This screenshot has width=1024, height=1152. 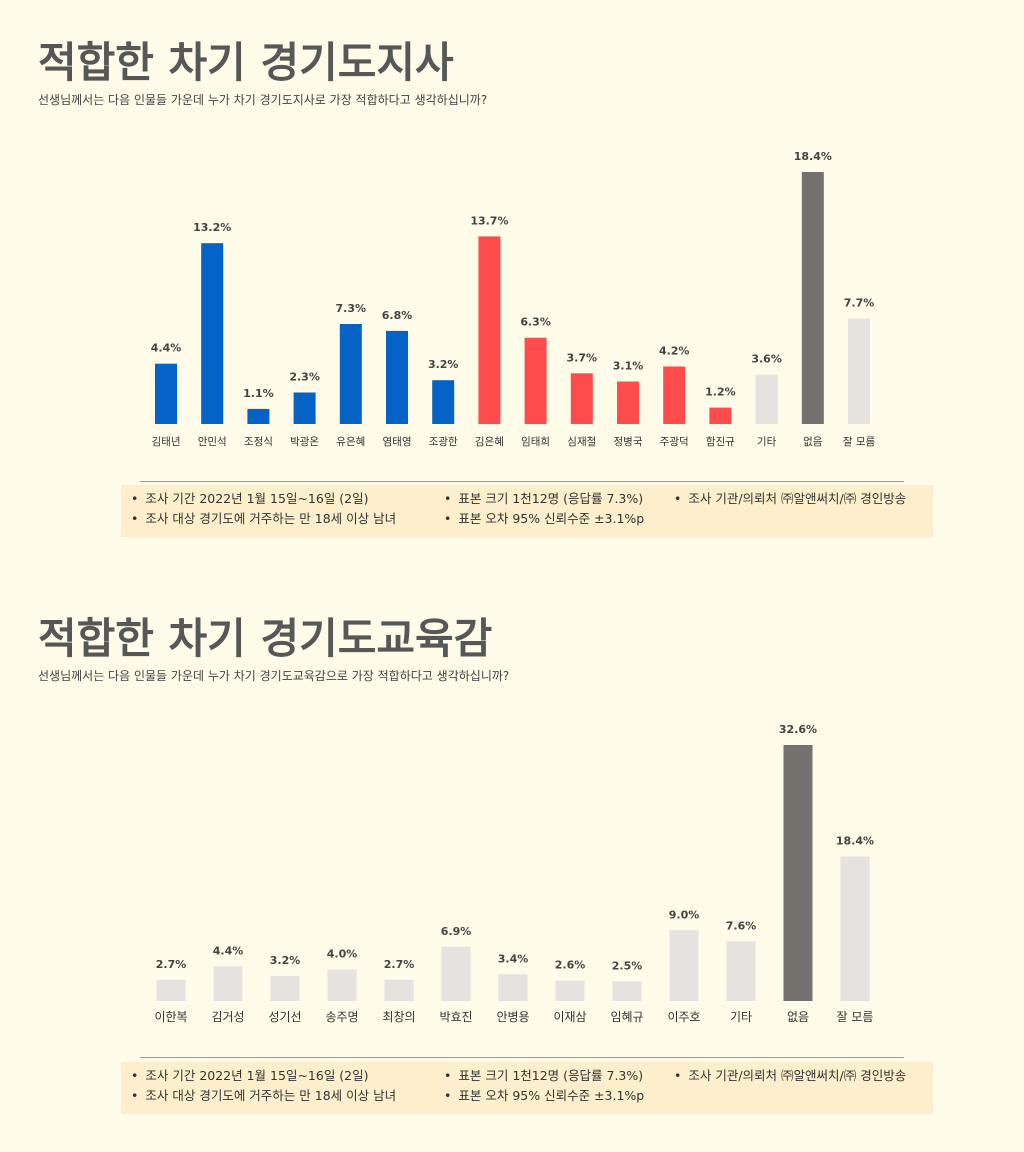 What do you see at coordinates (250, 1075) in the screenshot?
I see `note-period: • 조사 기간 2022년 1월 15일~16일 (2일)` at bounding box center [250, 1075].